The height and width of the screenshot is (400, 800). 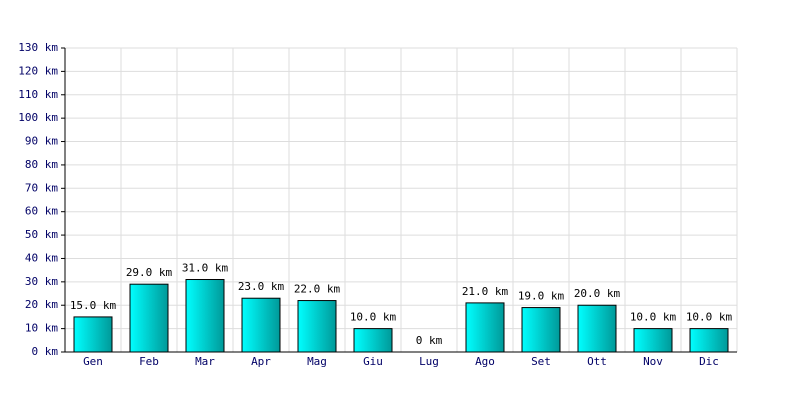 What do you see at coordinates (597, 293) in the screenshot?
I see `value-label: 20.0 km` at bounding box center [597, 293].